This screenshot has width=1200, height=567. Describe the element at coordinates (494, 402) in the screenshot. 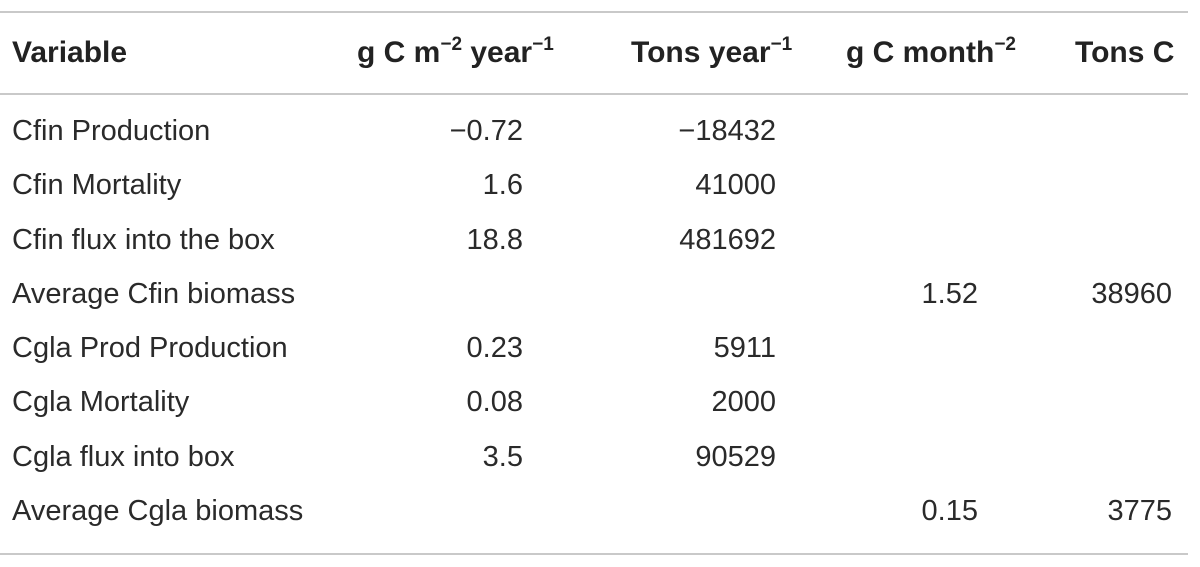

I see `row-g-c-m2-year-value: 0.08` at that location.